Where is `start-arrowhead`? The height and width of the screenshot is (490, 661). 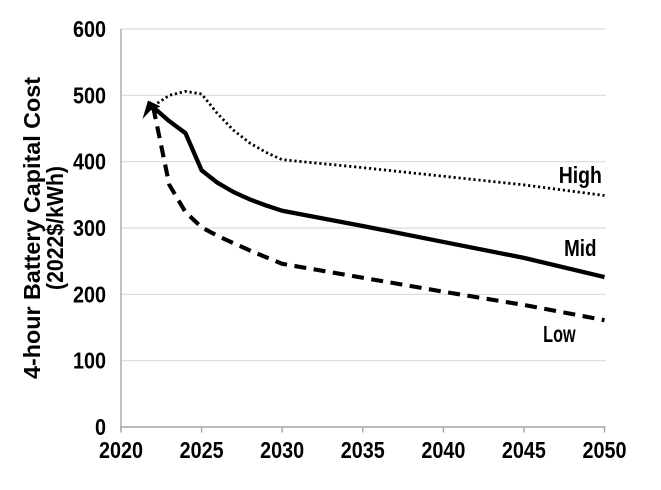
start-arrowhead is located at coordinates (151, 109).